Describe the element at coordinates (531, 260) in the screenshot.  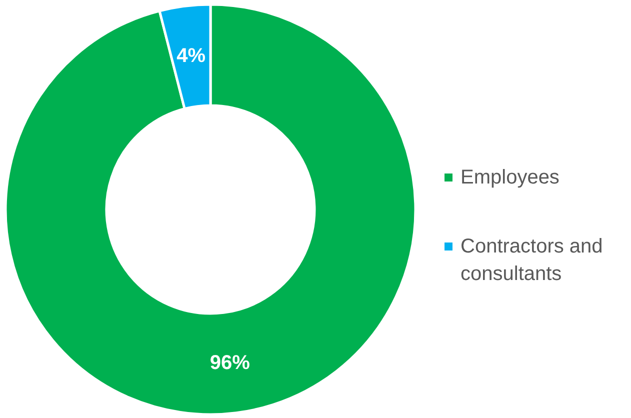
I see `legend-label: Contractors and consultants` at that location.